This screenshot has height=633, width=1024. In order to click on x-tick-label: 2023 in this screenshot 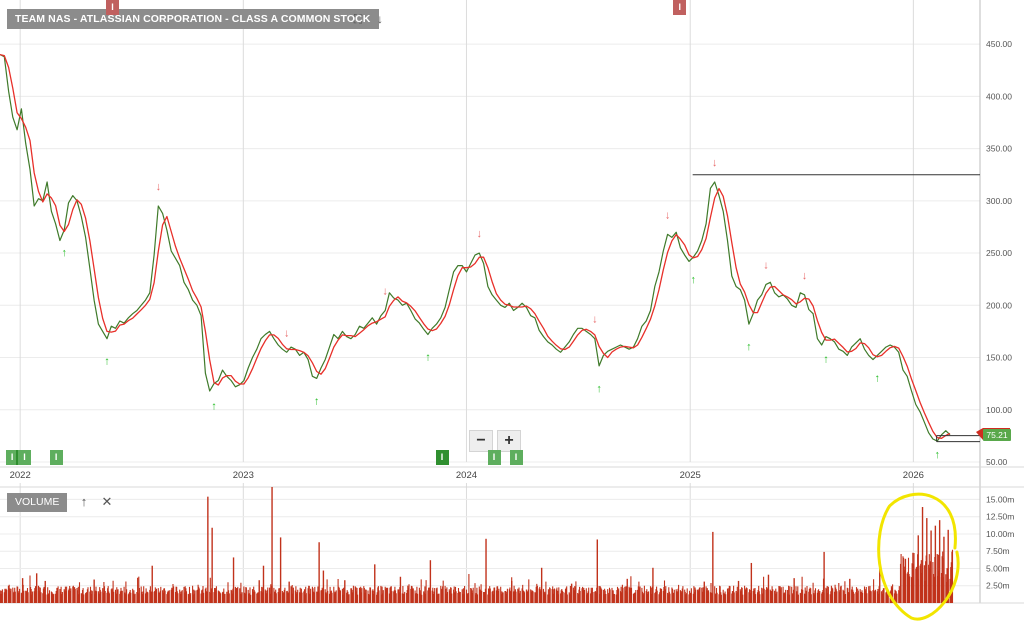, I will do `click(243, 475)`.